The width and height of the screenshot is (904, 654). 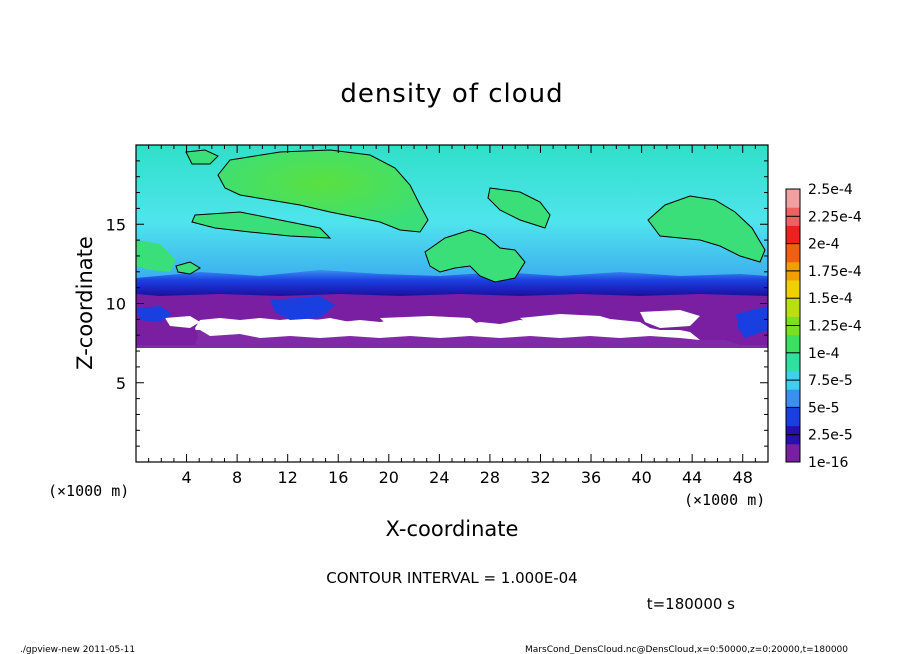 I want to click on y-tick-label: 5, so click(x=121, y=383).